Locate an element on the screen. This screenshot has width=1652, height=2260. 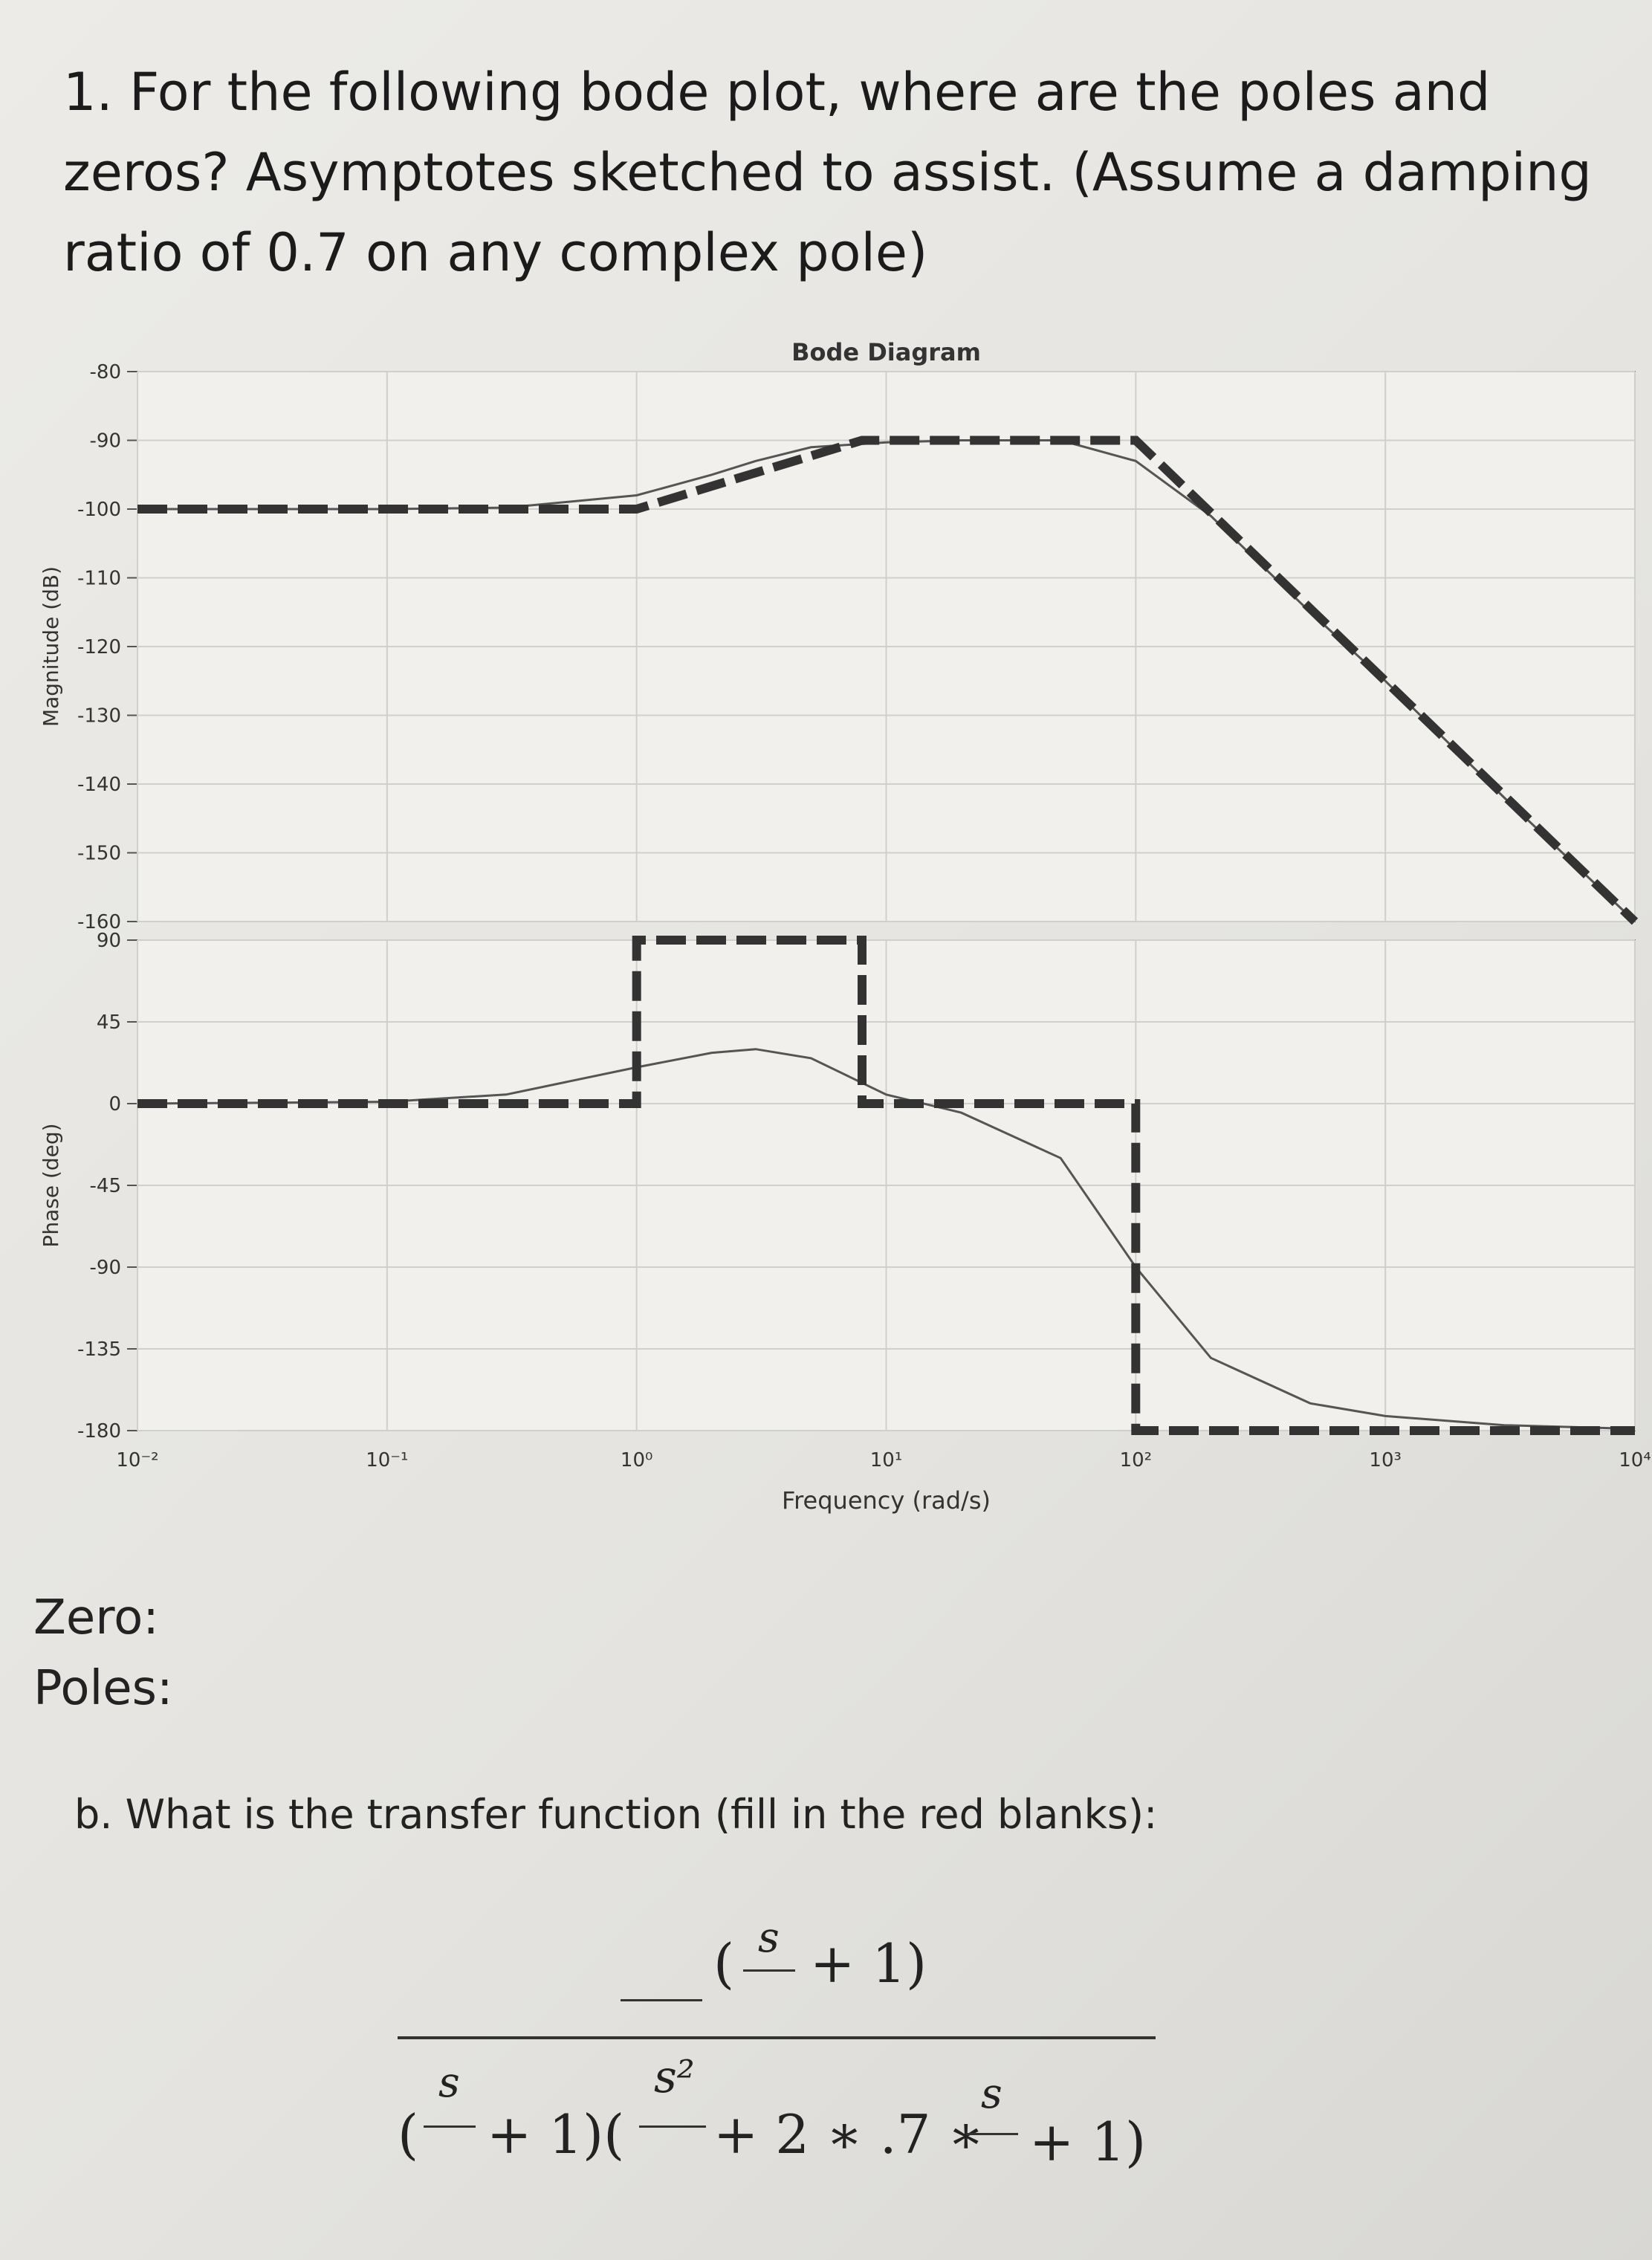
x-axis-label: Frequency (rad/s) is located at coordinates (887, 1500).